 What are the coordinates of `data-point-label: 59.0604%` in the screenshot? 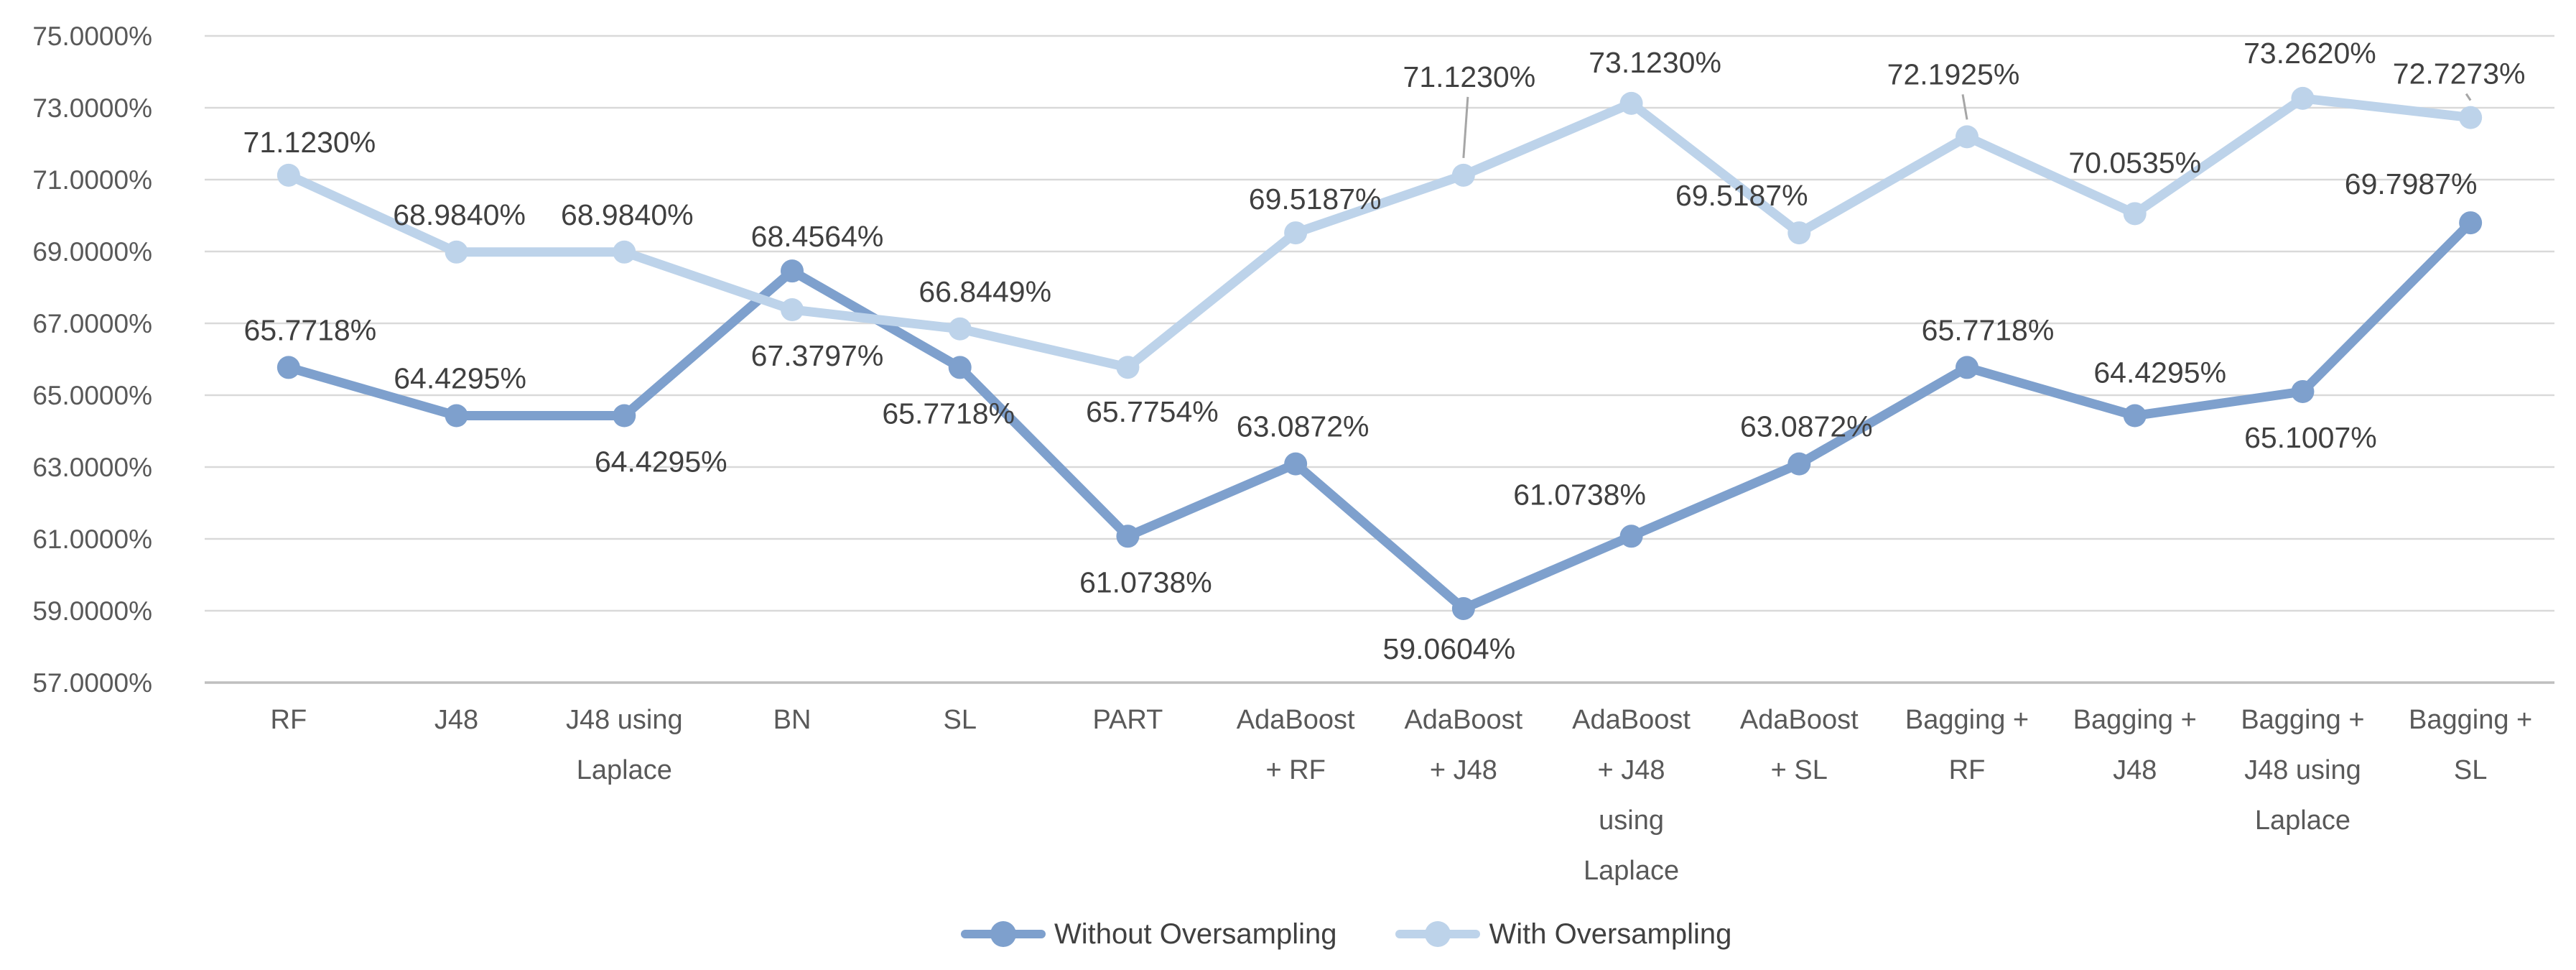 It's located at (1449, 648).